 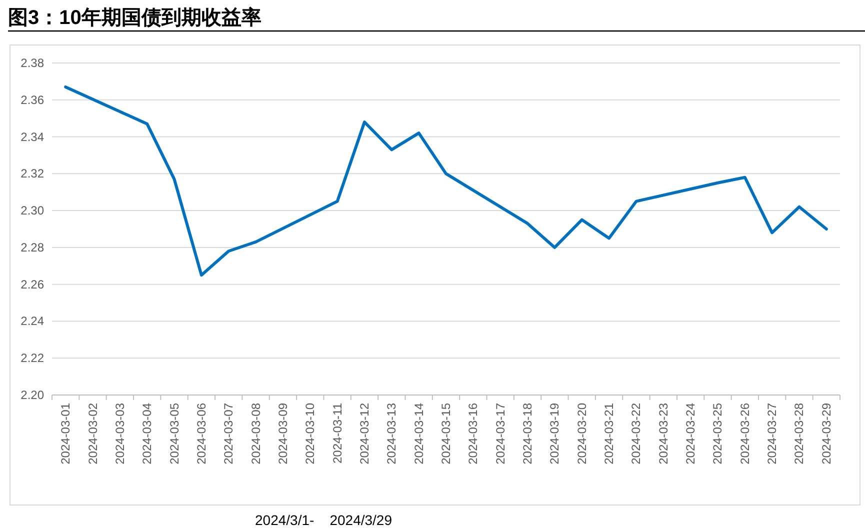 I want to click on x-tick-label: 2024-03-11, so click(x=337, y=433).